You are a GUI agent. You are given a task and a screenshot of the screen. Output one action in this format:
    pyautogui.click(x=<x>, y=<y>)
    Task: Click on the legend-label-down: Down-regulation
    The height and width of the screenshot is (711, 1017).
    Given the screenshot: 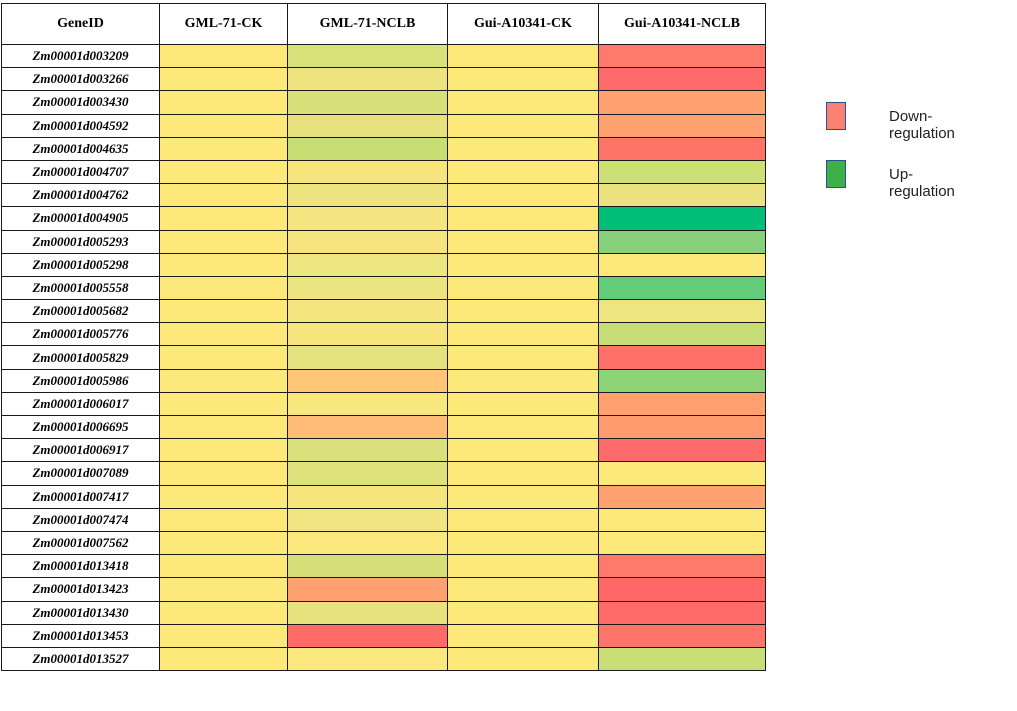 What is the action you would take?
    pyautogui.click(x=922, y=125)
    